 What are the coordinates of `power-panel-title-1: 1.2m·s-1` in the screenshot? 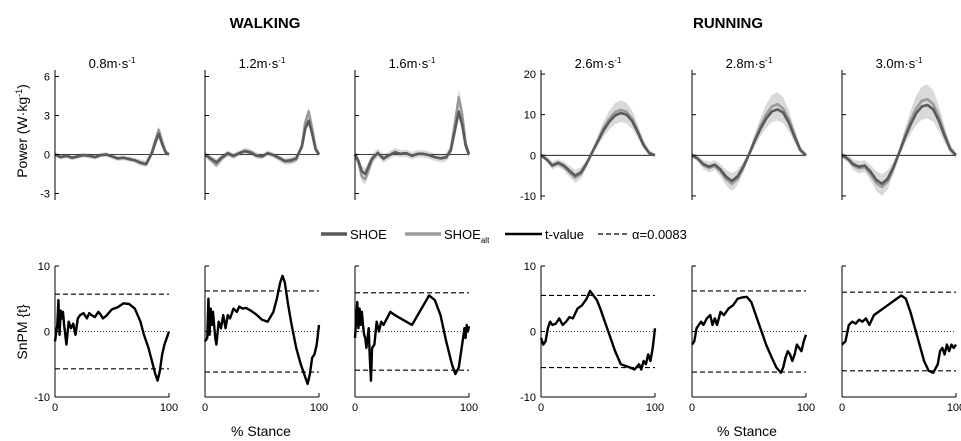 It's located at (262, 63).